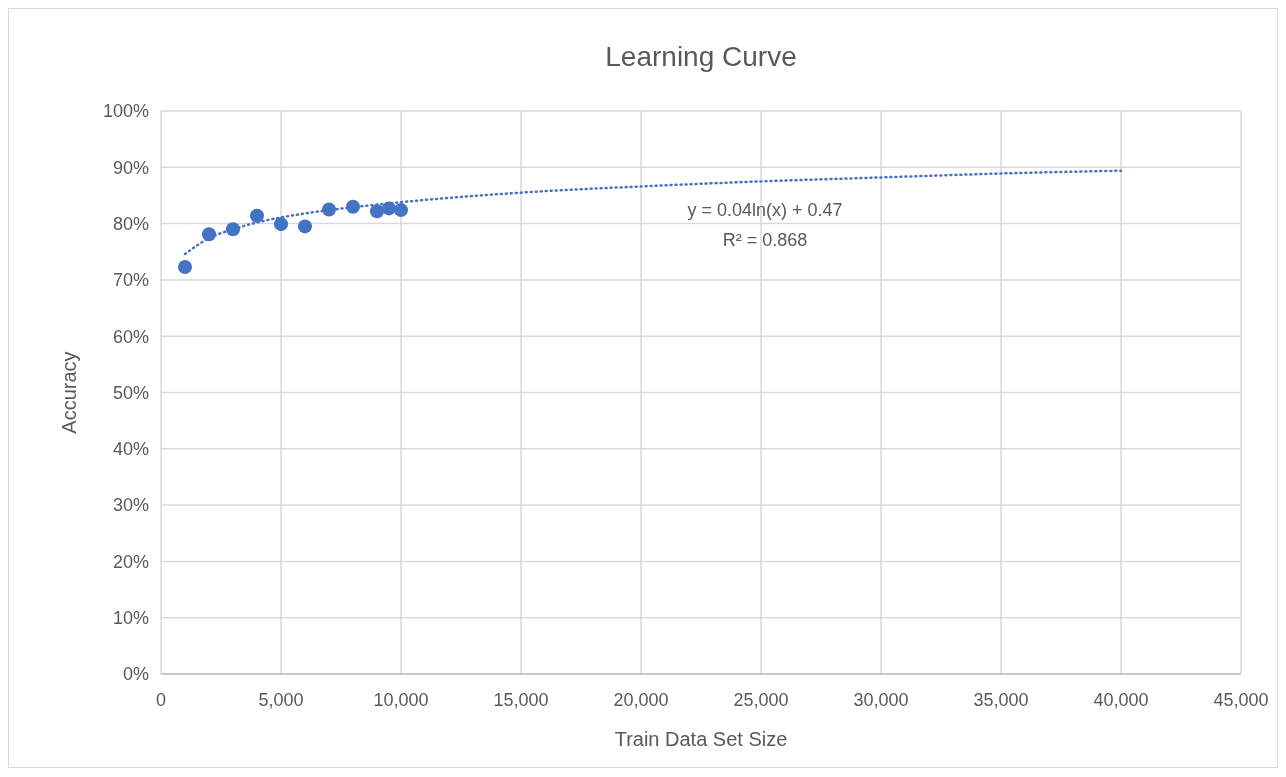 This screenshot has height=777, width=1286. Describe the element at coordinates (653, 212) in the screenshot. I see `line-series` at that location.